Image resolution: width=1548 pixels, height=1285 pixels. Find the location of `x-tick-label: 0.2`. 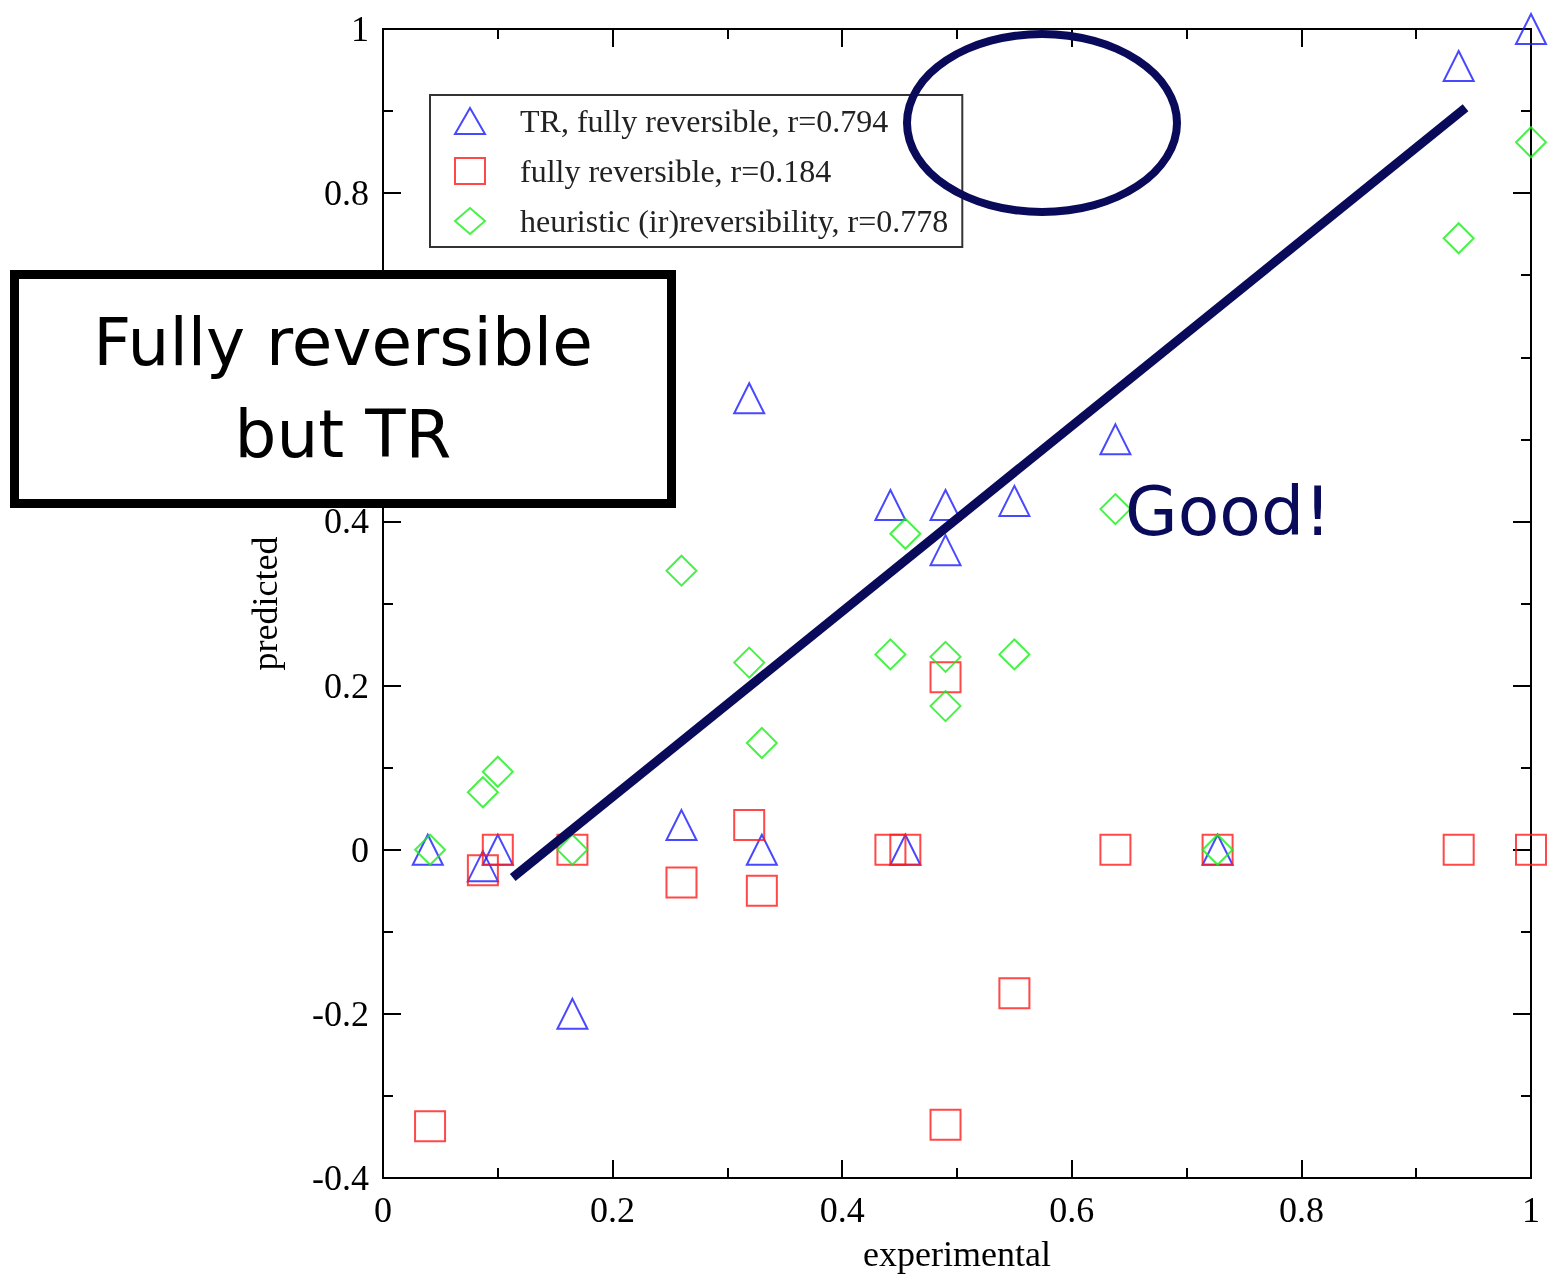

x-tick-label: 0.2 is located at coordinates (613, 1210).